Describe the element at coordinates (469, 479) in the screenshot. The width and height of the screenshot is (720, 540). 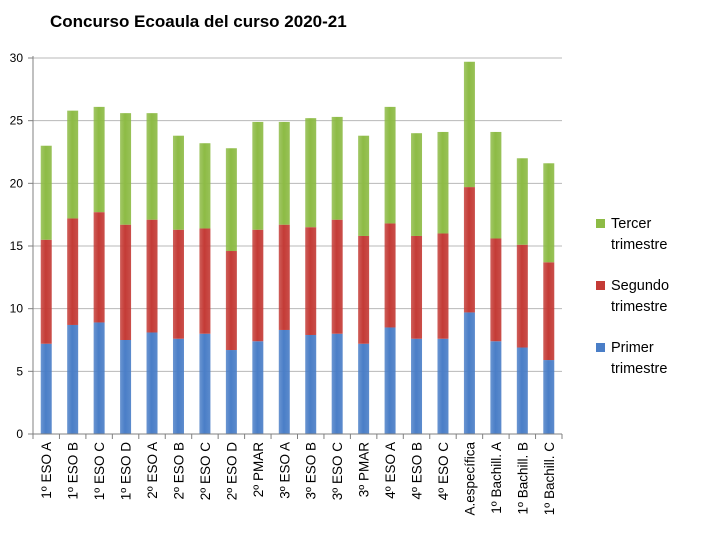
I see `x-category-label: A.específica` at that location.